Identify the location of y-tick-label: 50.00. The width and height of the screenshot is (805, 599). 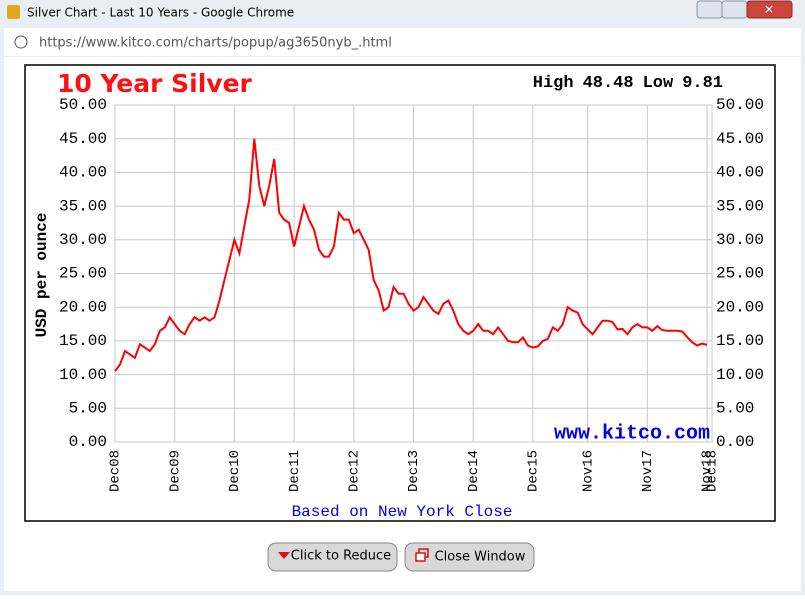
(83, 105).